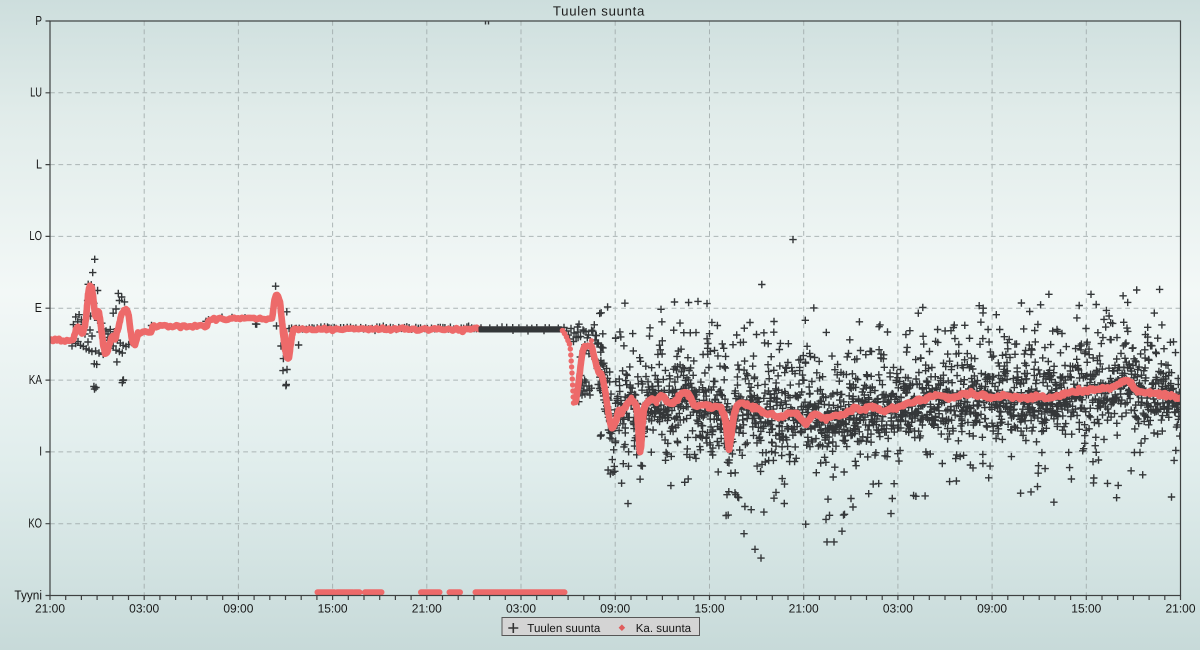 Image resolution: width=1200 pixels, height=655 pixels. Describe the element at coordinates (40, 451) in the screenshot. I see `svg-text: I` at that location.